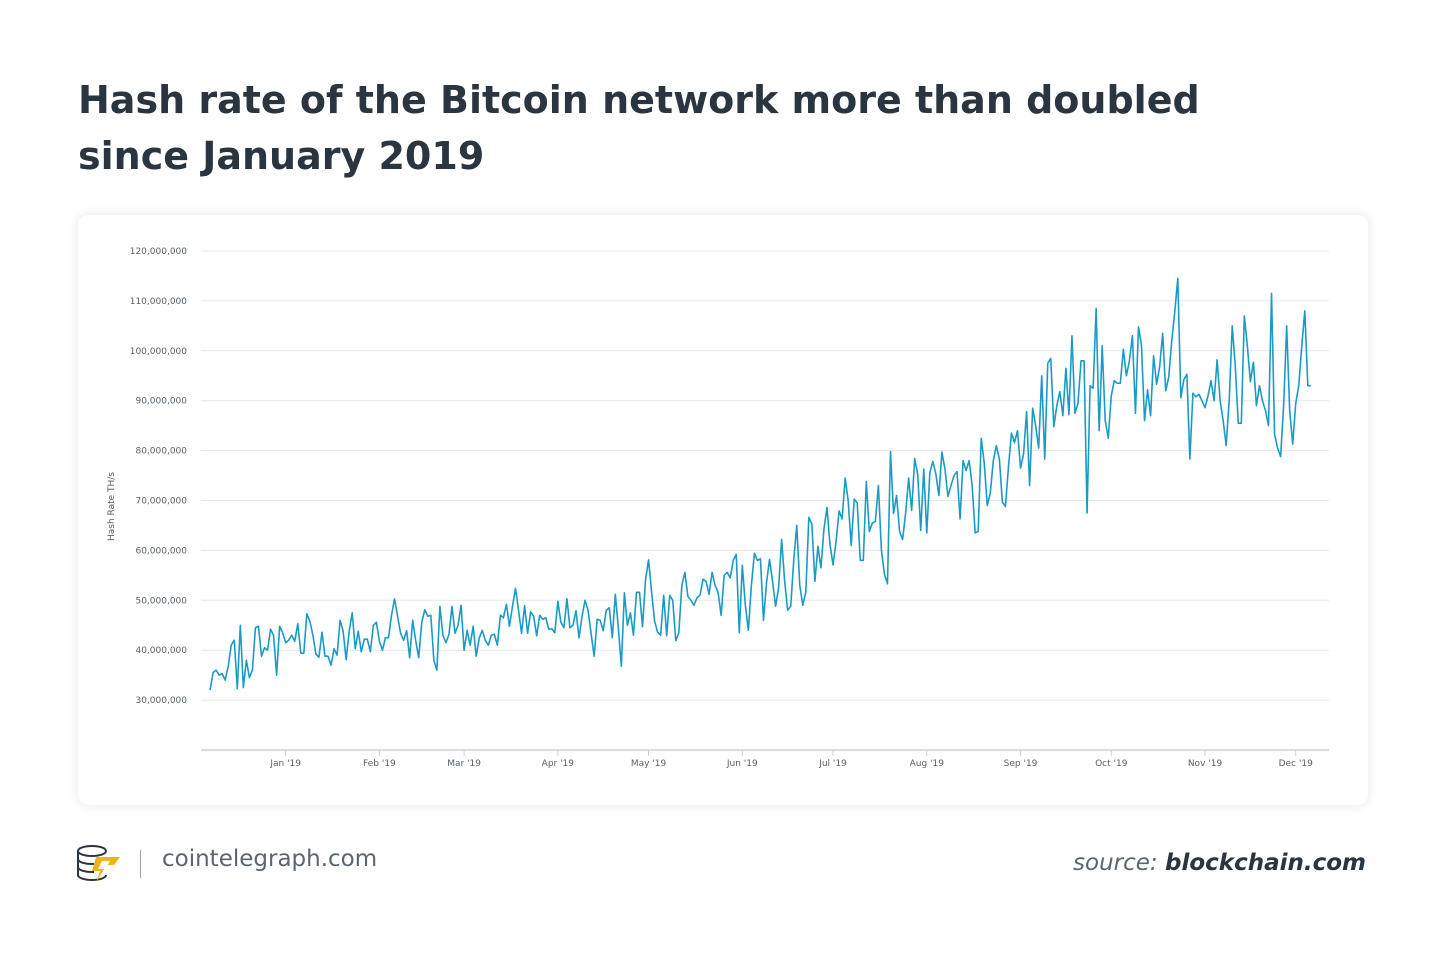 The height and width of the screenshot is (970, 1450). I want to click on source-prefix: source:, so click(1115, 863).